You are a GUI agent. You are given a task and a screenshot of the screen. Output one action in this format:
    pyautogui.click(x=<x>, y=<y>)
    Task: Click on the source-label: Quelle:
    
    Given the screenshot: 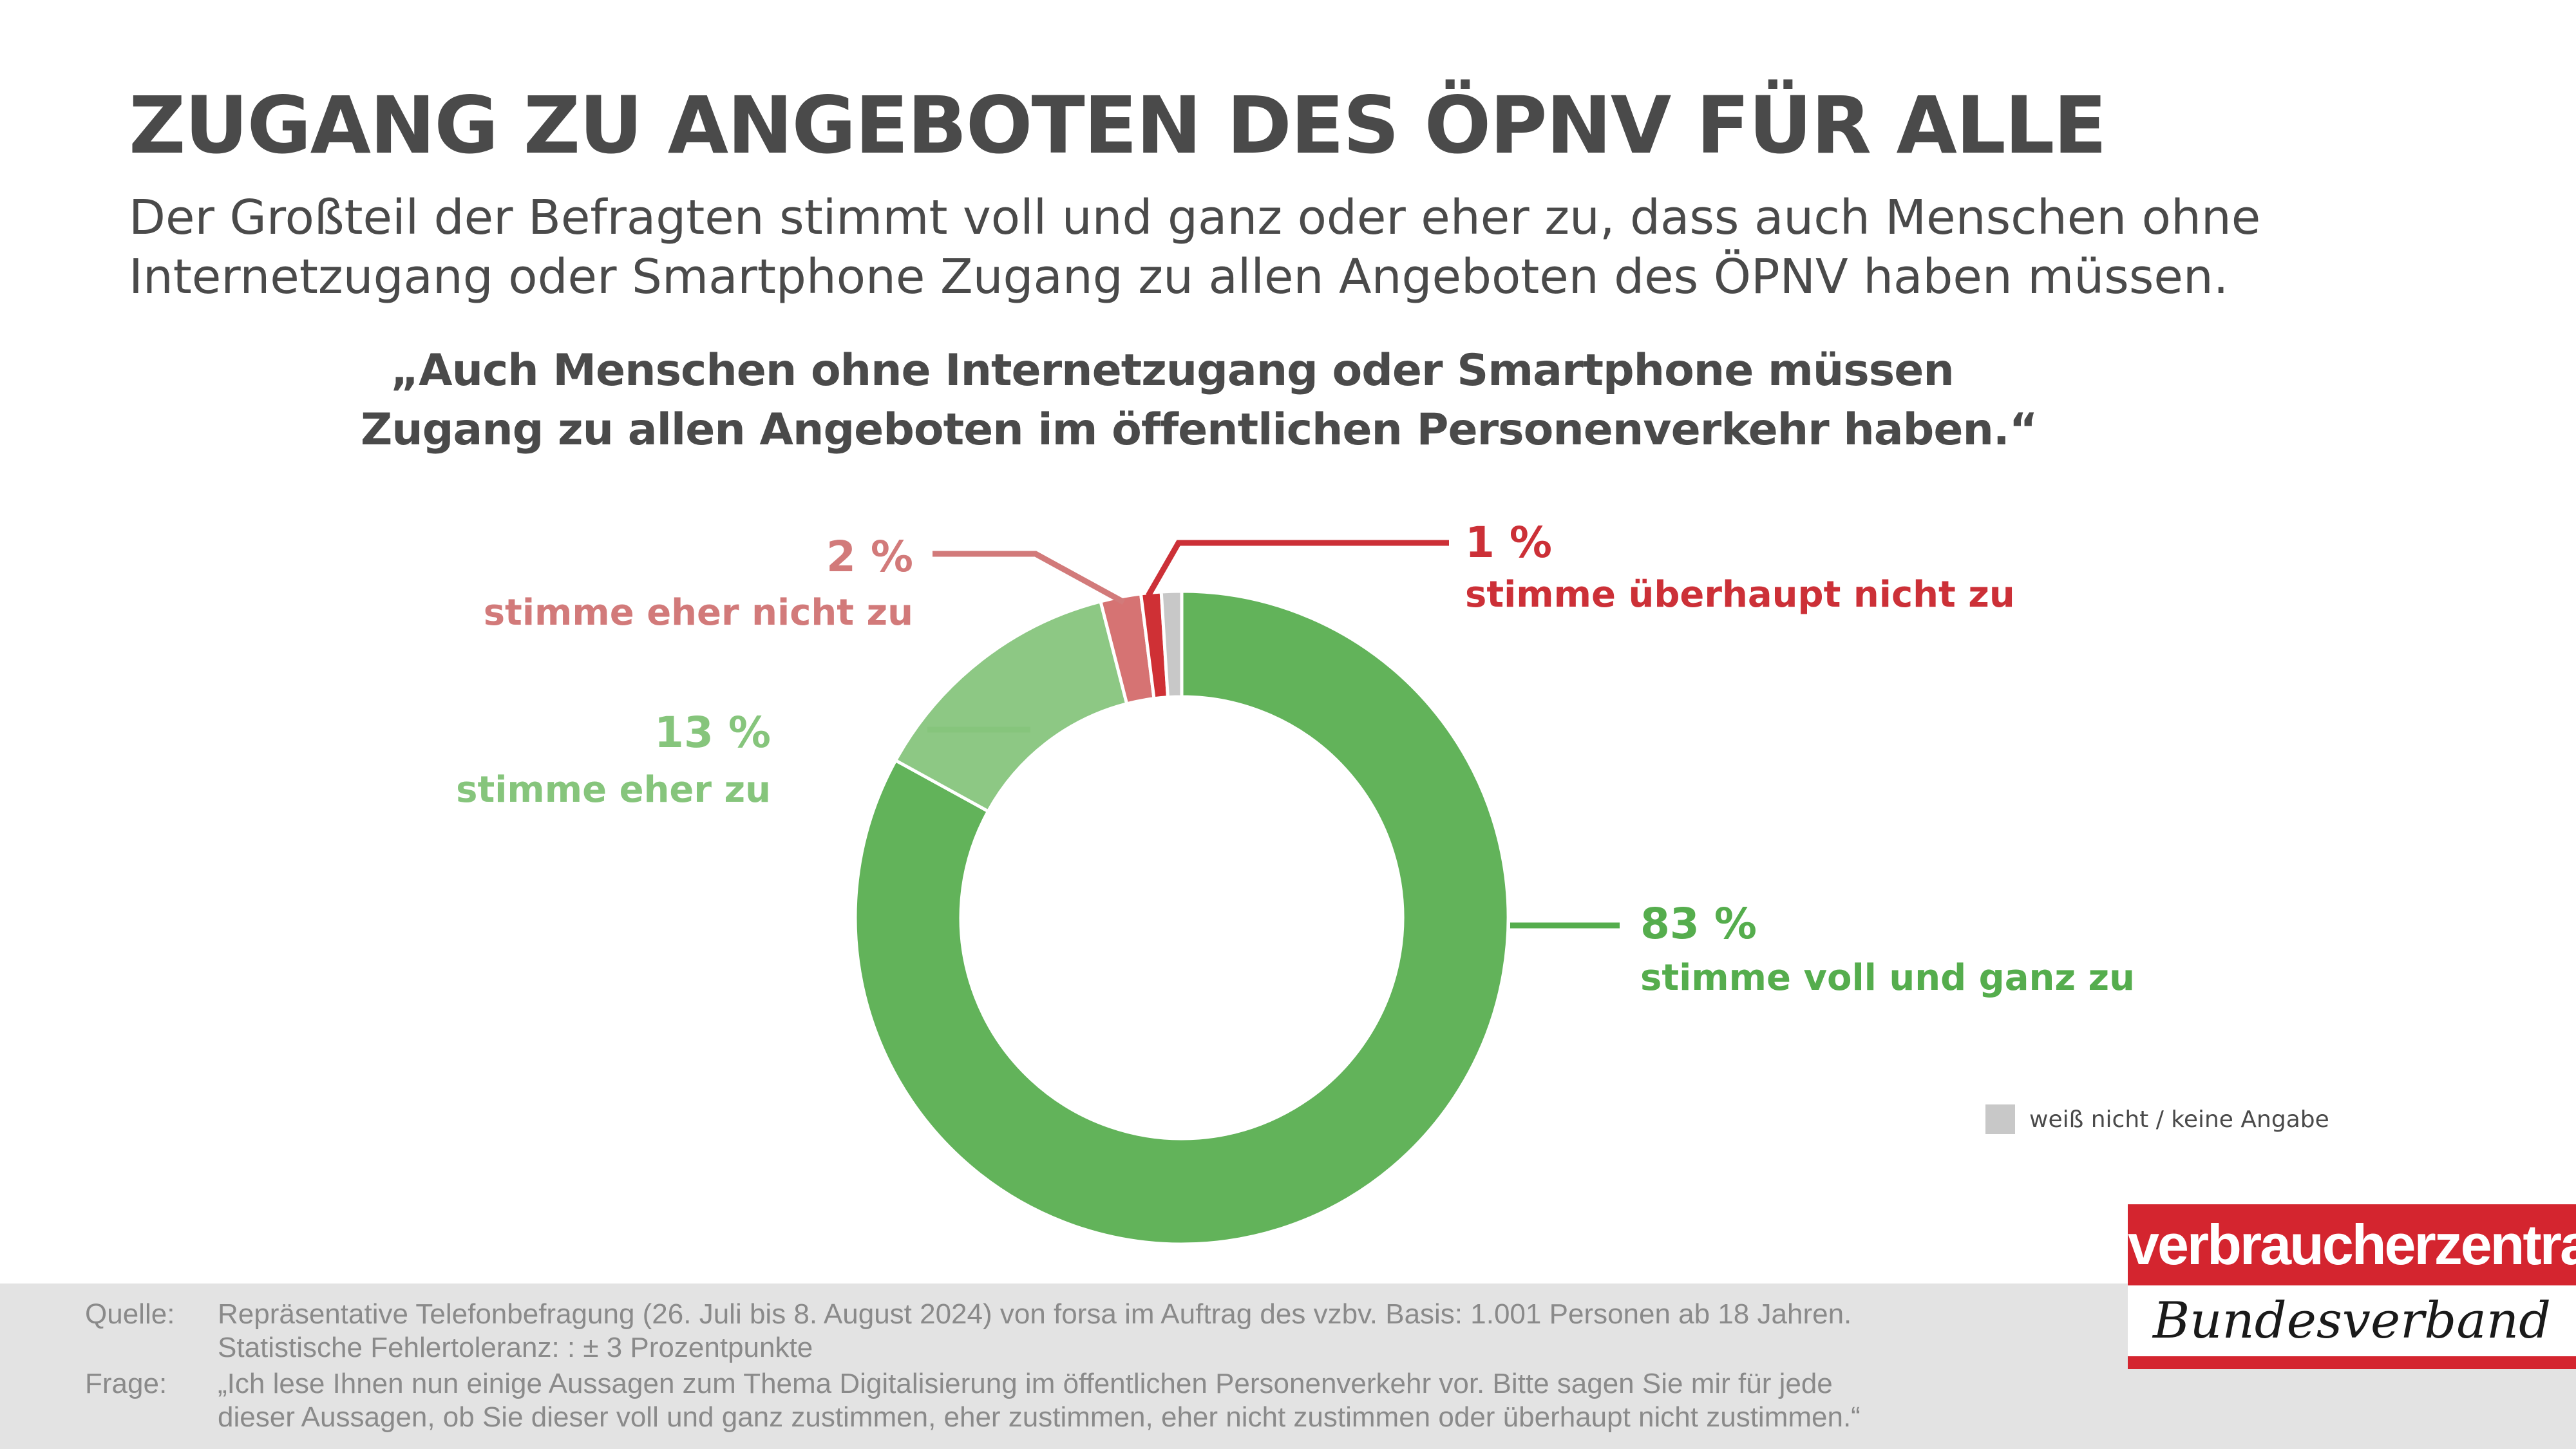 What is the action you would take?
    pyautogui.click(x=130, y=1314)
    